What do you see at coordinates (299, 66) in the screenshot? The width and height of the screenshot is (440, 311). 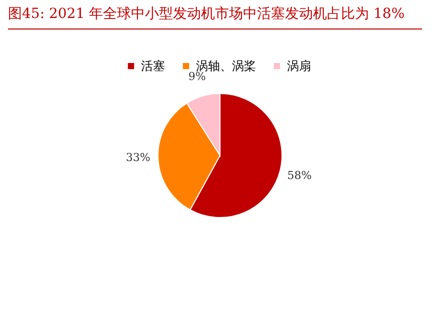 I see `legend-label: 涡扇` at bounding box center [299, 66].